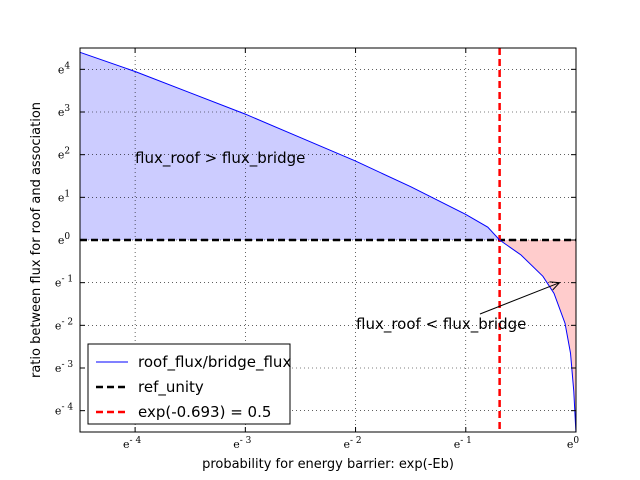 The image size is (640, 480). Describe the element at coordinates (573, 443) in the screenshot. I see `x-tick-label: e0` at that location.